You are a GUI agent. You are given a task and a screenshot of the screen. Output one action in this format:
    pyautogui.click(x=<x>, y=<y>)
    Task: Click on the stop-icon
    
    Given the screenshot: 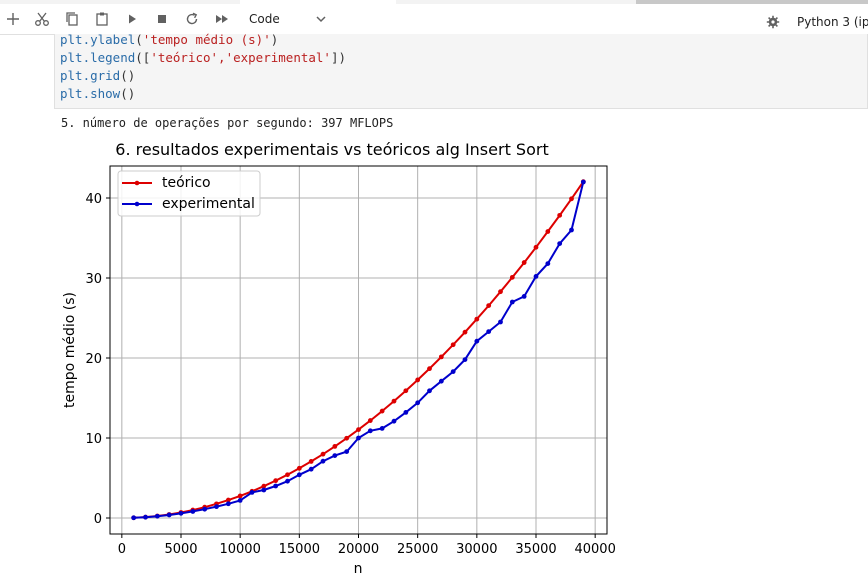 What is the action you would take?
    pyautogui.click(x=162, y=19)
    